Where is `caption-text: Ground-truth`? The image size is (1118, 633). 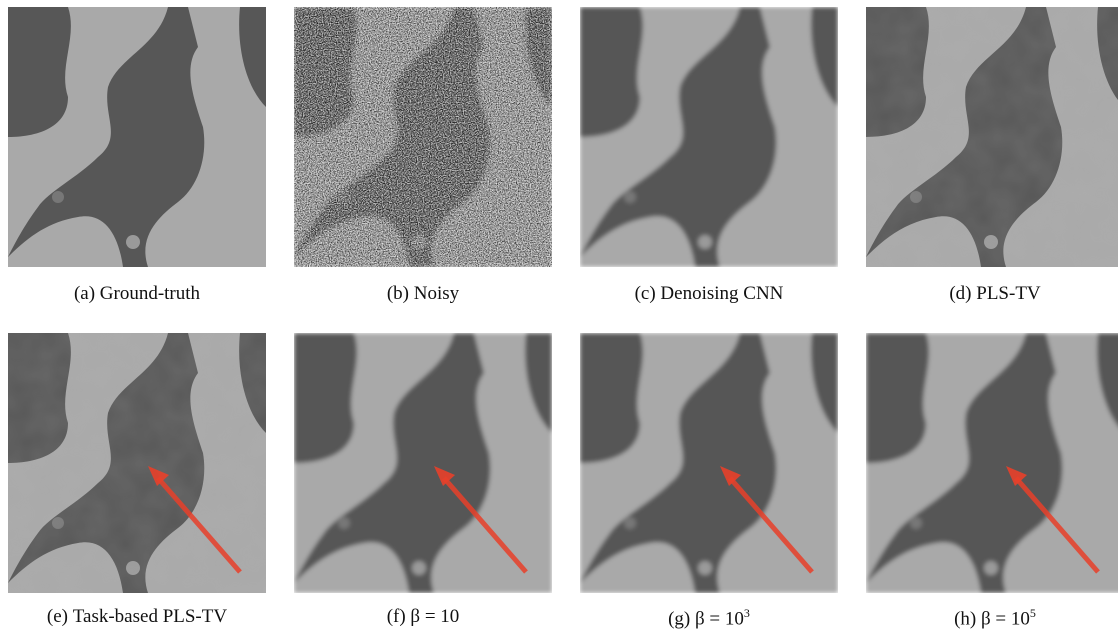 caption-text: Ground-truth is located at coordinates (150, 293).